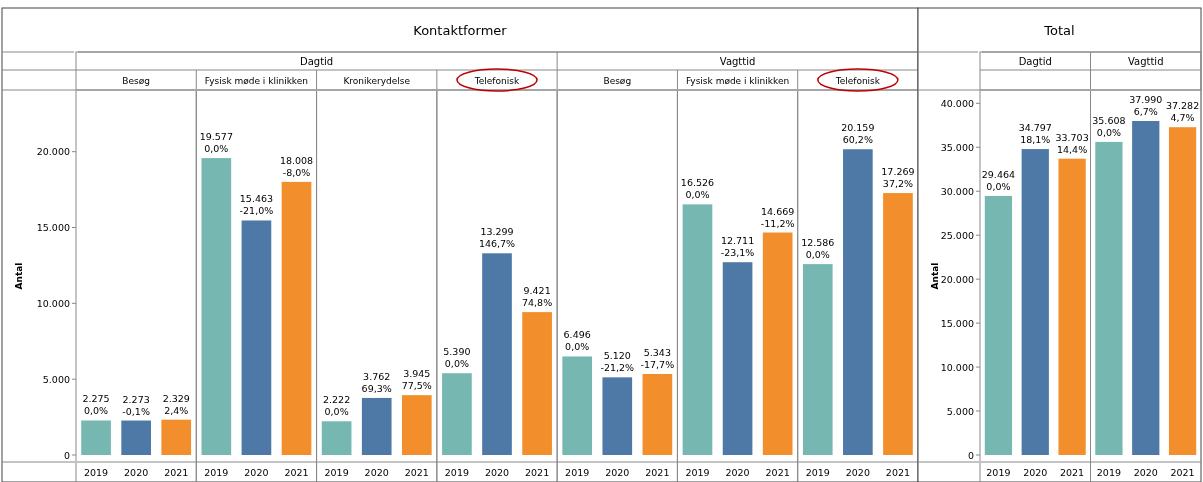 This screenshot has width=1203, height=482. What do you see at coordinates (777, 217) in the screenshot?
I see `data-label: 14.669 -11,2%` at bounding box center [777, 217].